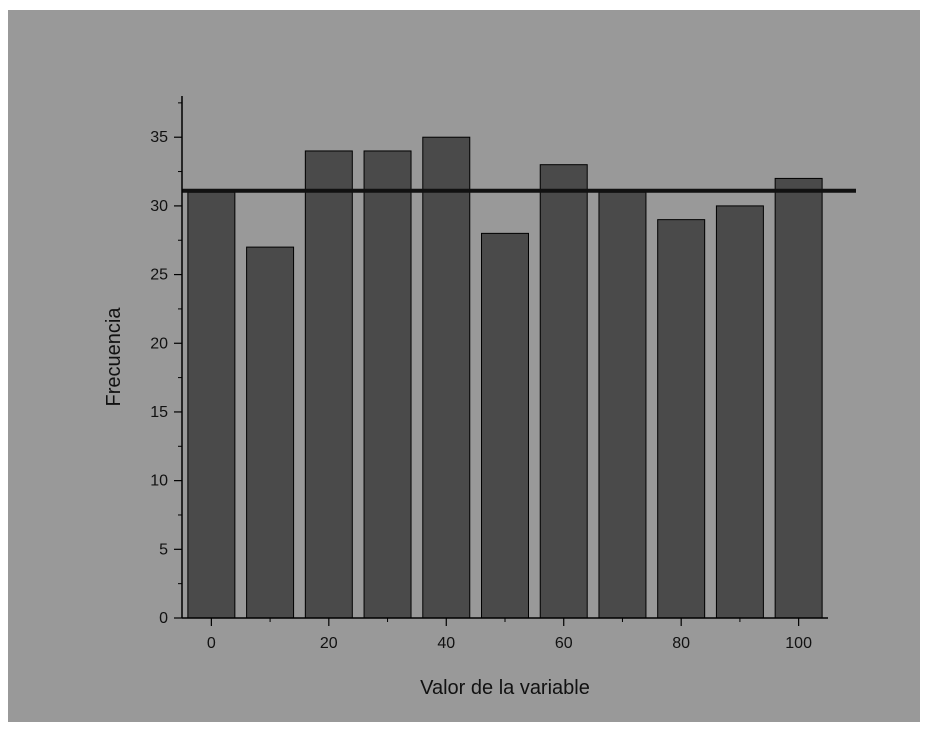 The image size is (928, 732). I want to click on x-tick-label: 60, so click(564, 643).